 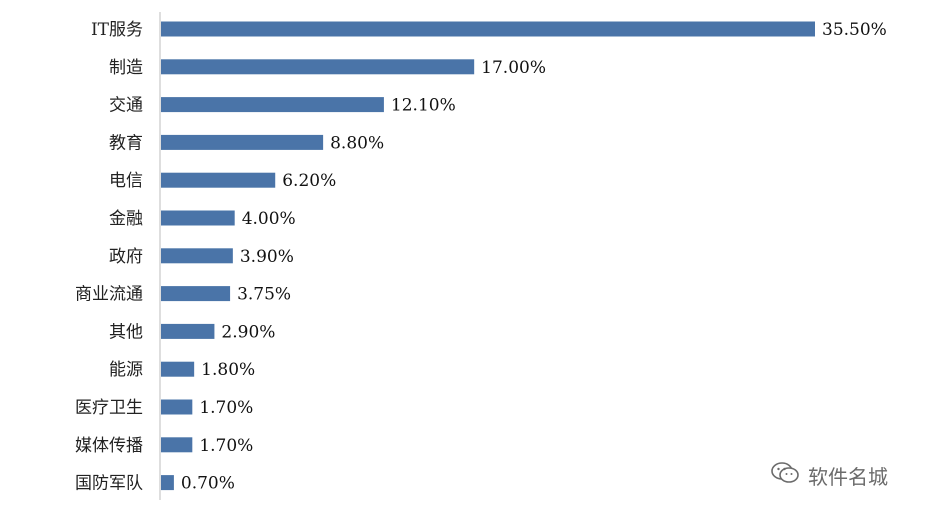 What do you see at coordinates (109, 446) in the screenshot?
I see `category-label: 媒体传播` at bounding box center [109, 446].